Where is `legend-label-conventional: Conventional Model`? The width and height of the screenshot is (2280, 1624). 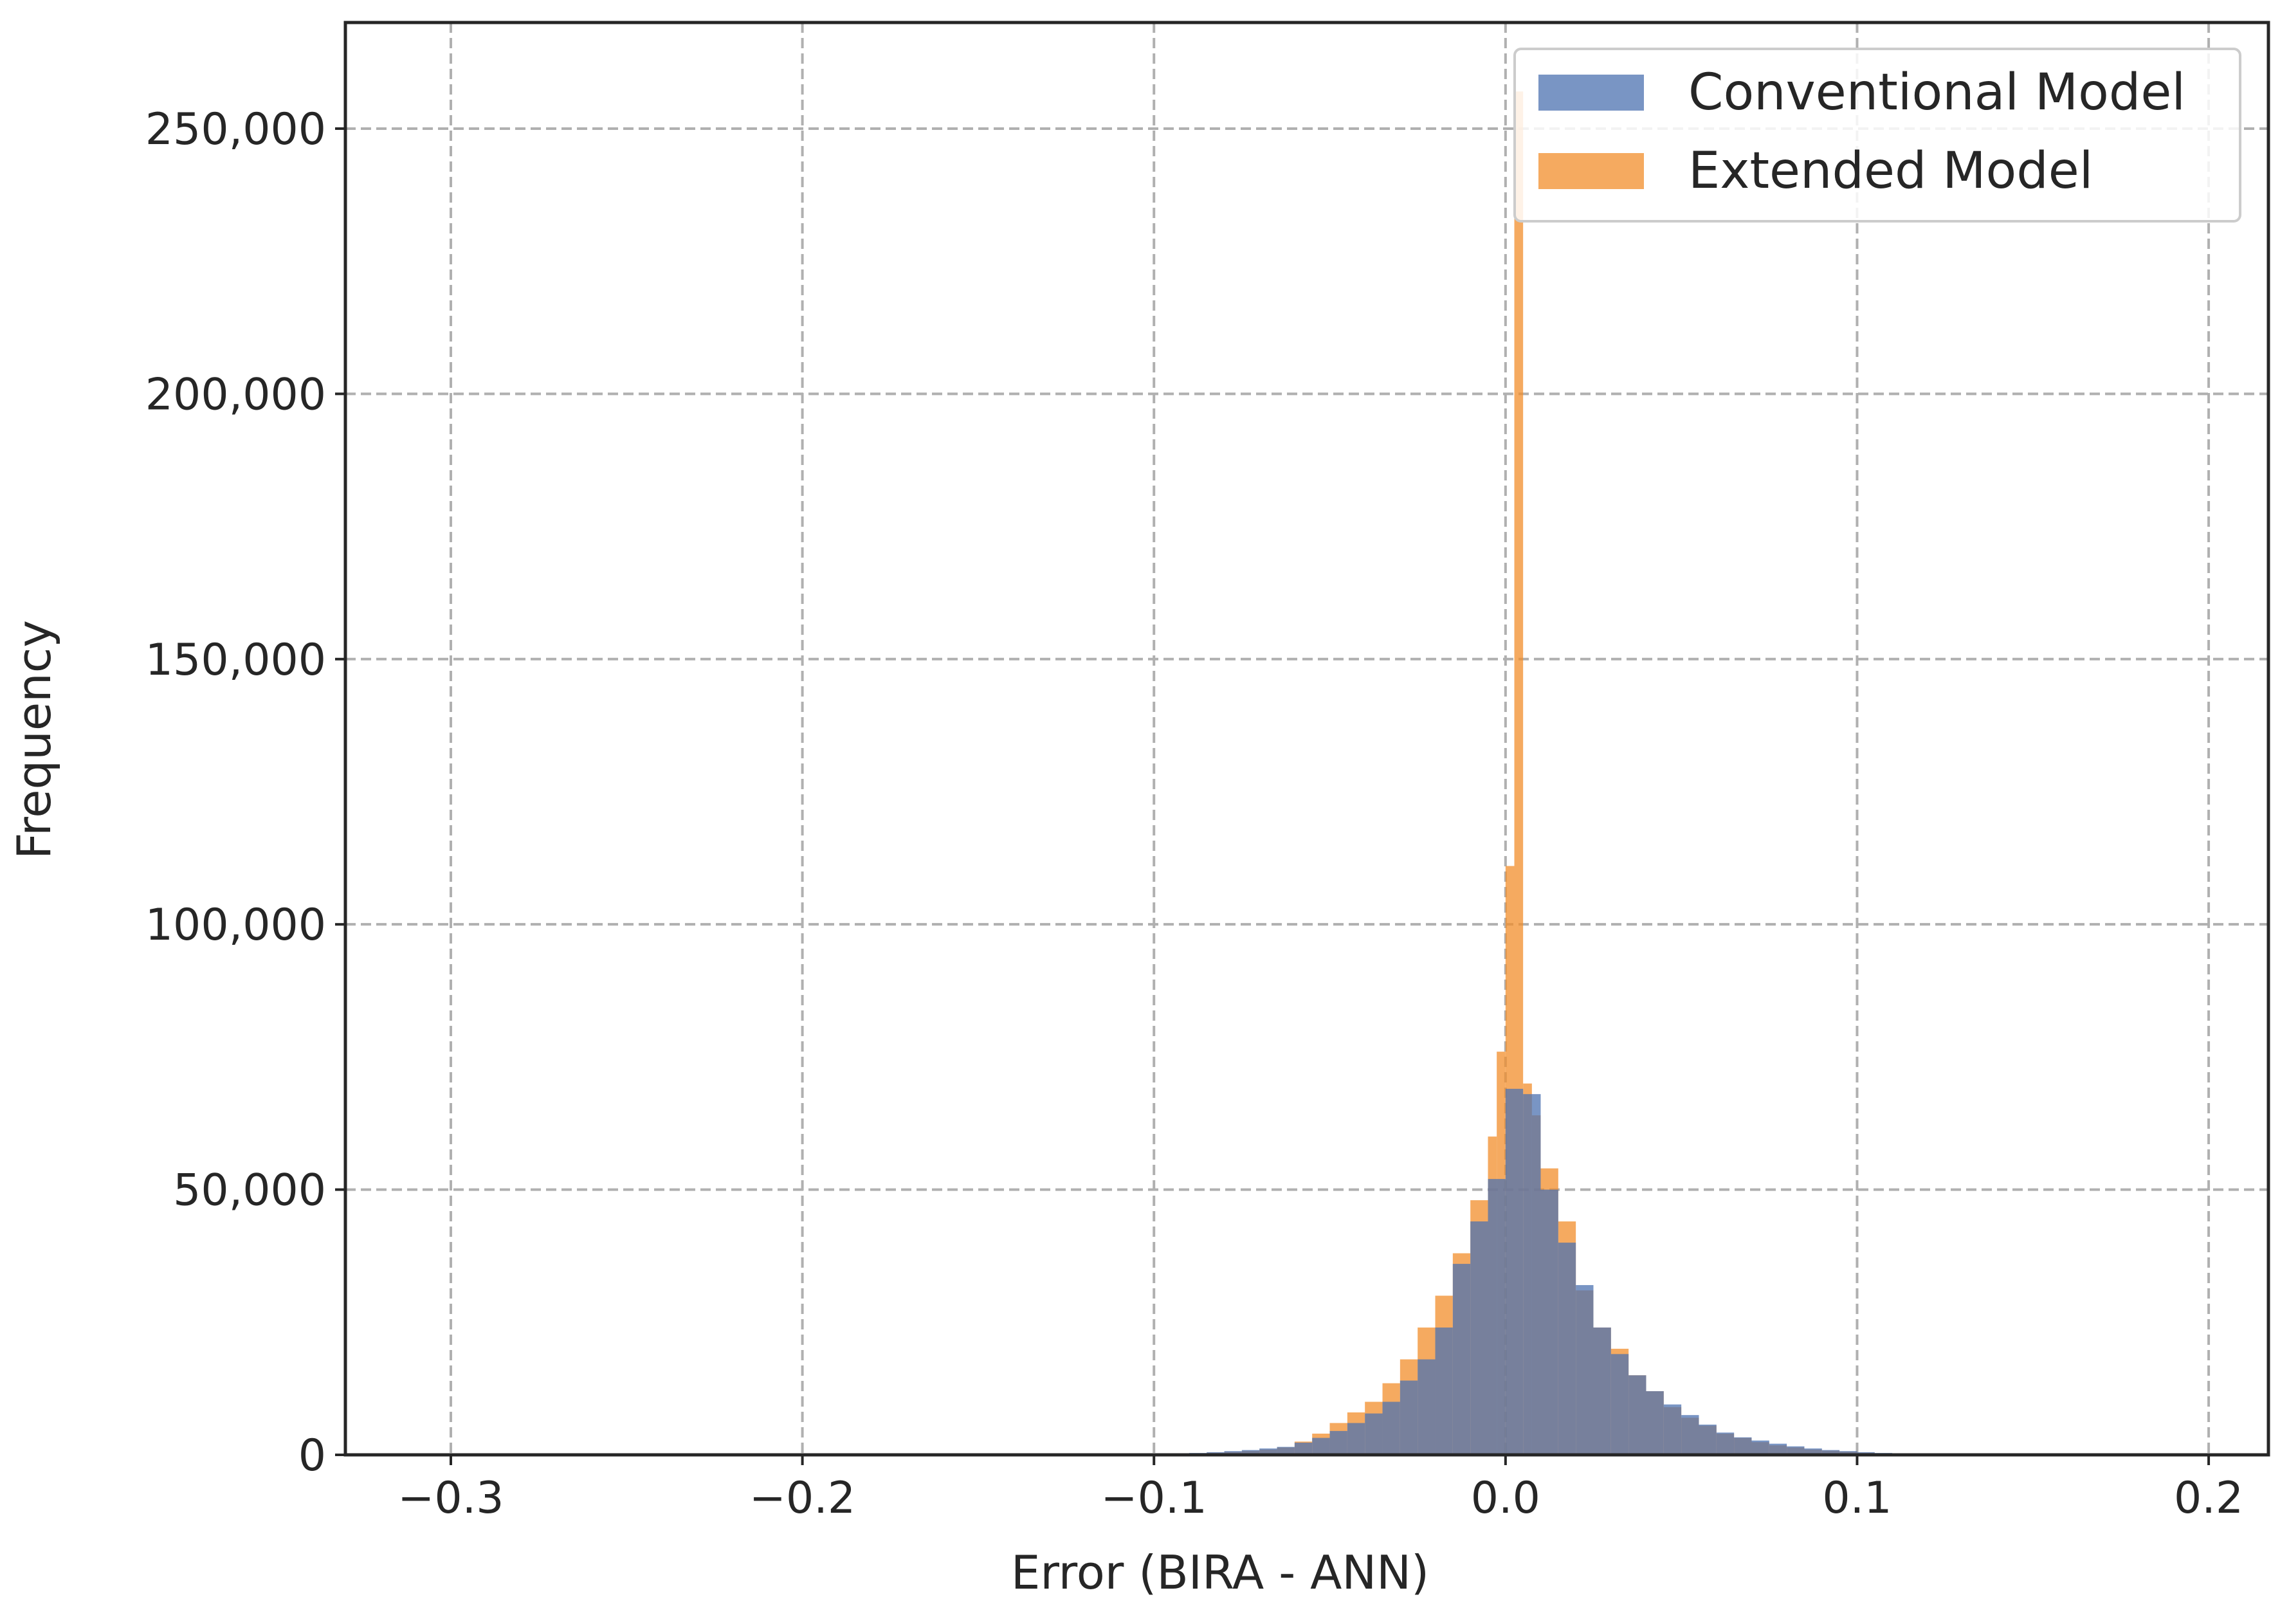 legend-label-conventional: Conventional Model is located at coordinates (1936, 93).